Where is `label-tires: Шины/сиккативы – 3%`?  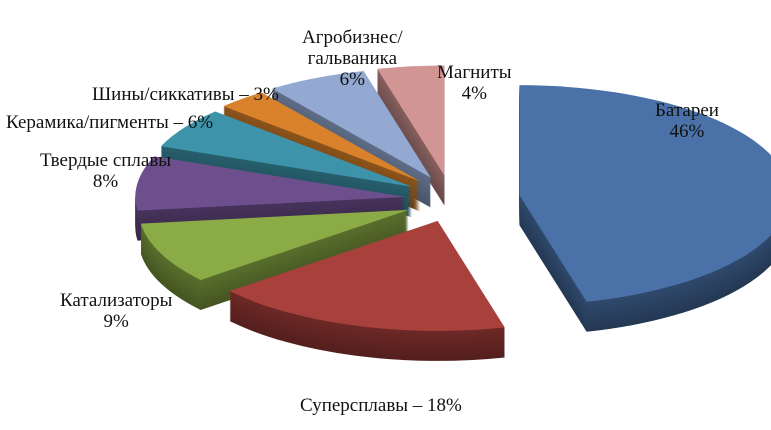 label-tires: Шины/сиккативы – 3% is located at coordinates (185, 94).